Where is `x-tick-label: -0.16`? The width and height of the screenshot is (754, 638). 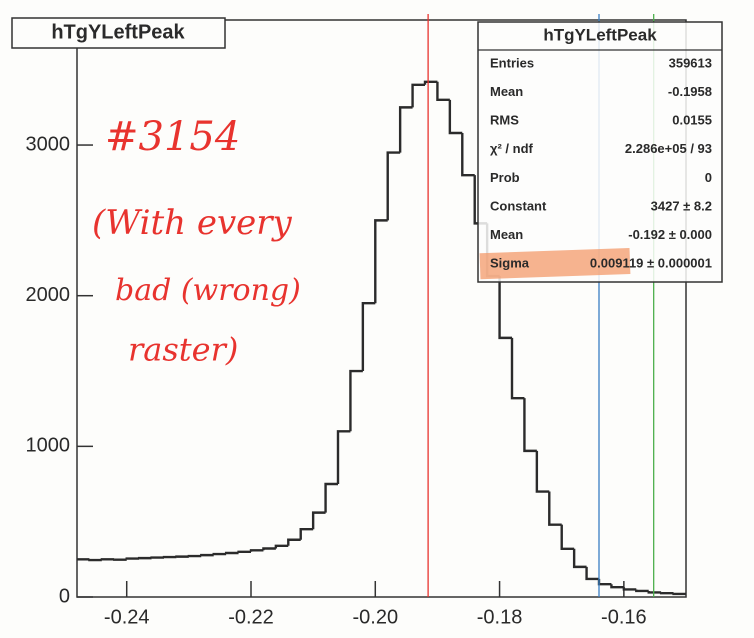
x-tick-label: -0.16 is located at coordinates (624, 617).